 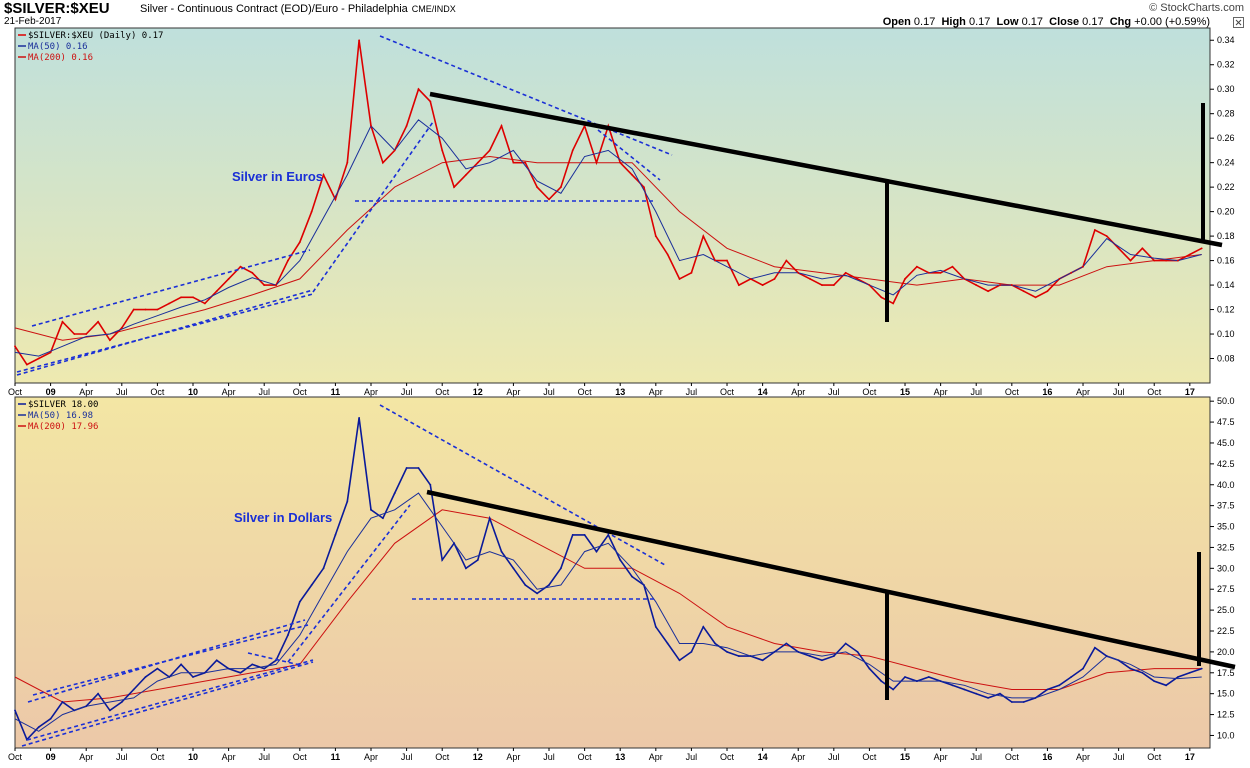 What do you see at coordinates (1226, 40) in the screenshot?
I see `y-tick-label: 0.34` at bounding box center [1226, 40].